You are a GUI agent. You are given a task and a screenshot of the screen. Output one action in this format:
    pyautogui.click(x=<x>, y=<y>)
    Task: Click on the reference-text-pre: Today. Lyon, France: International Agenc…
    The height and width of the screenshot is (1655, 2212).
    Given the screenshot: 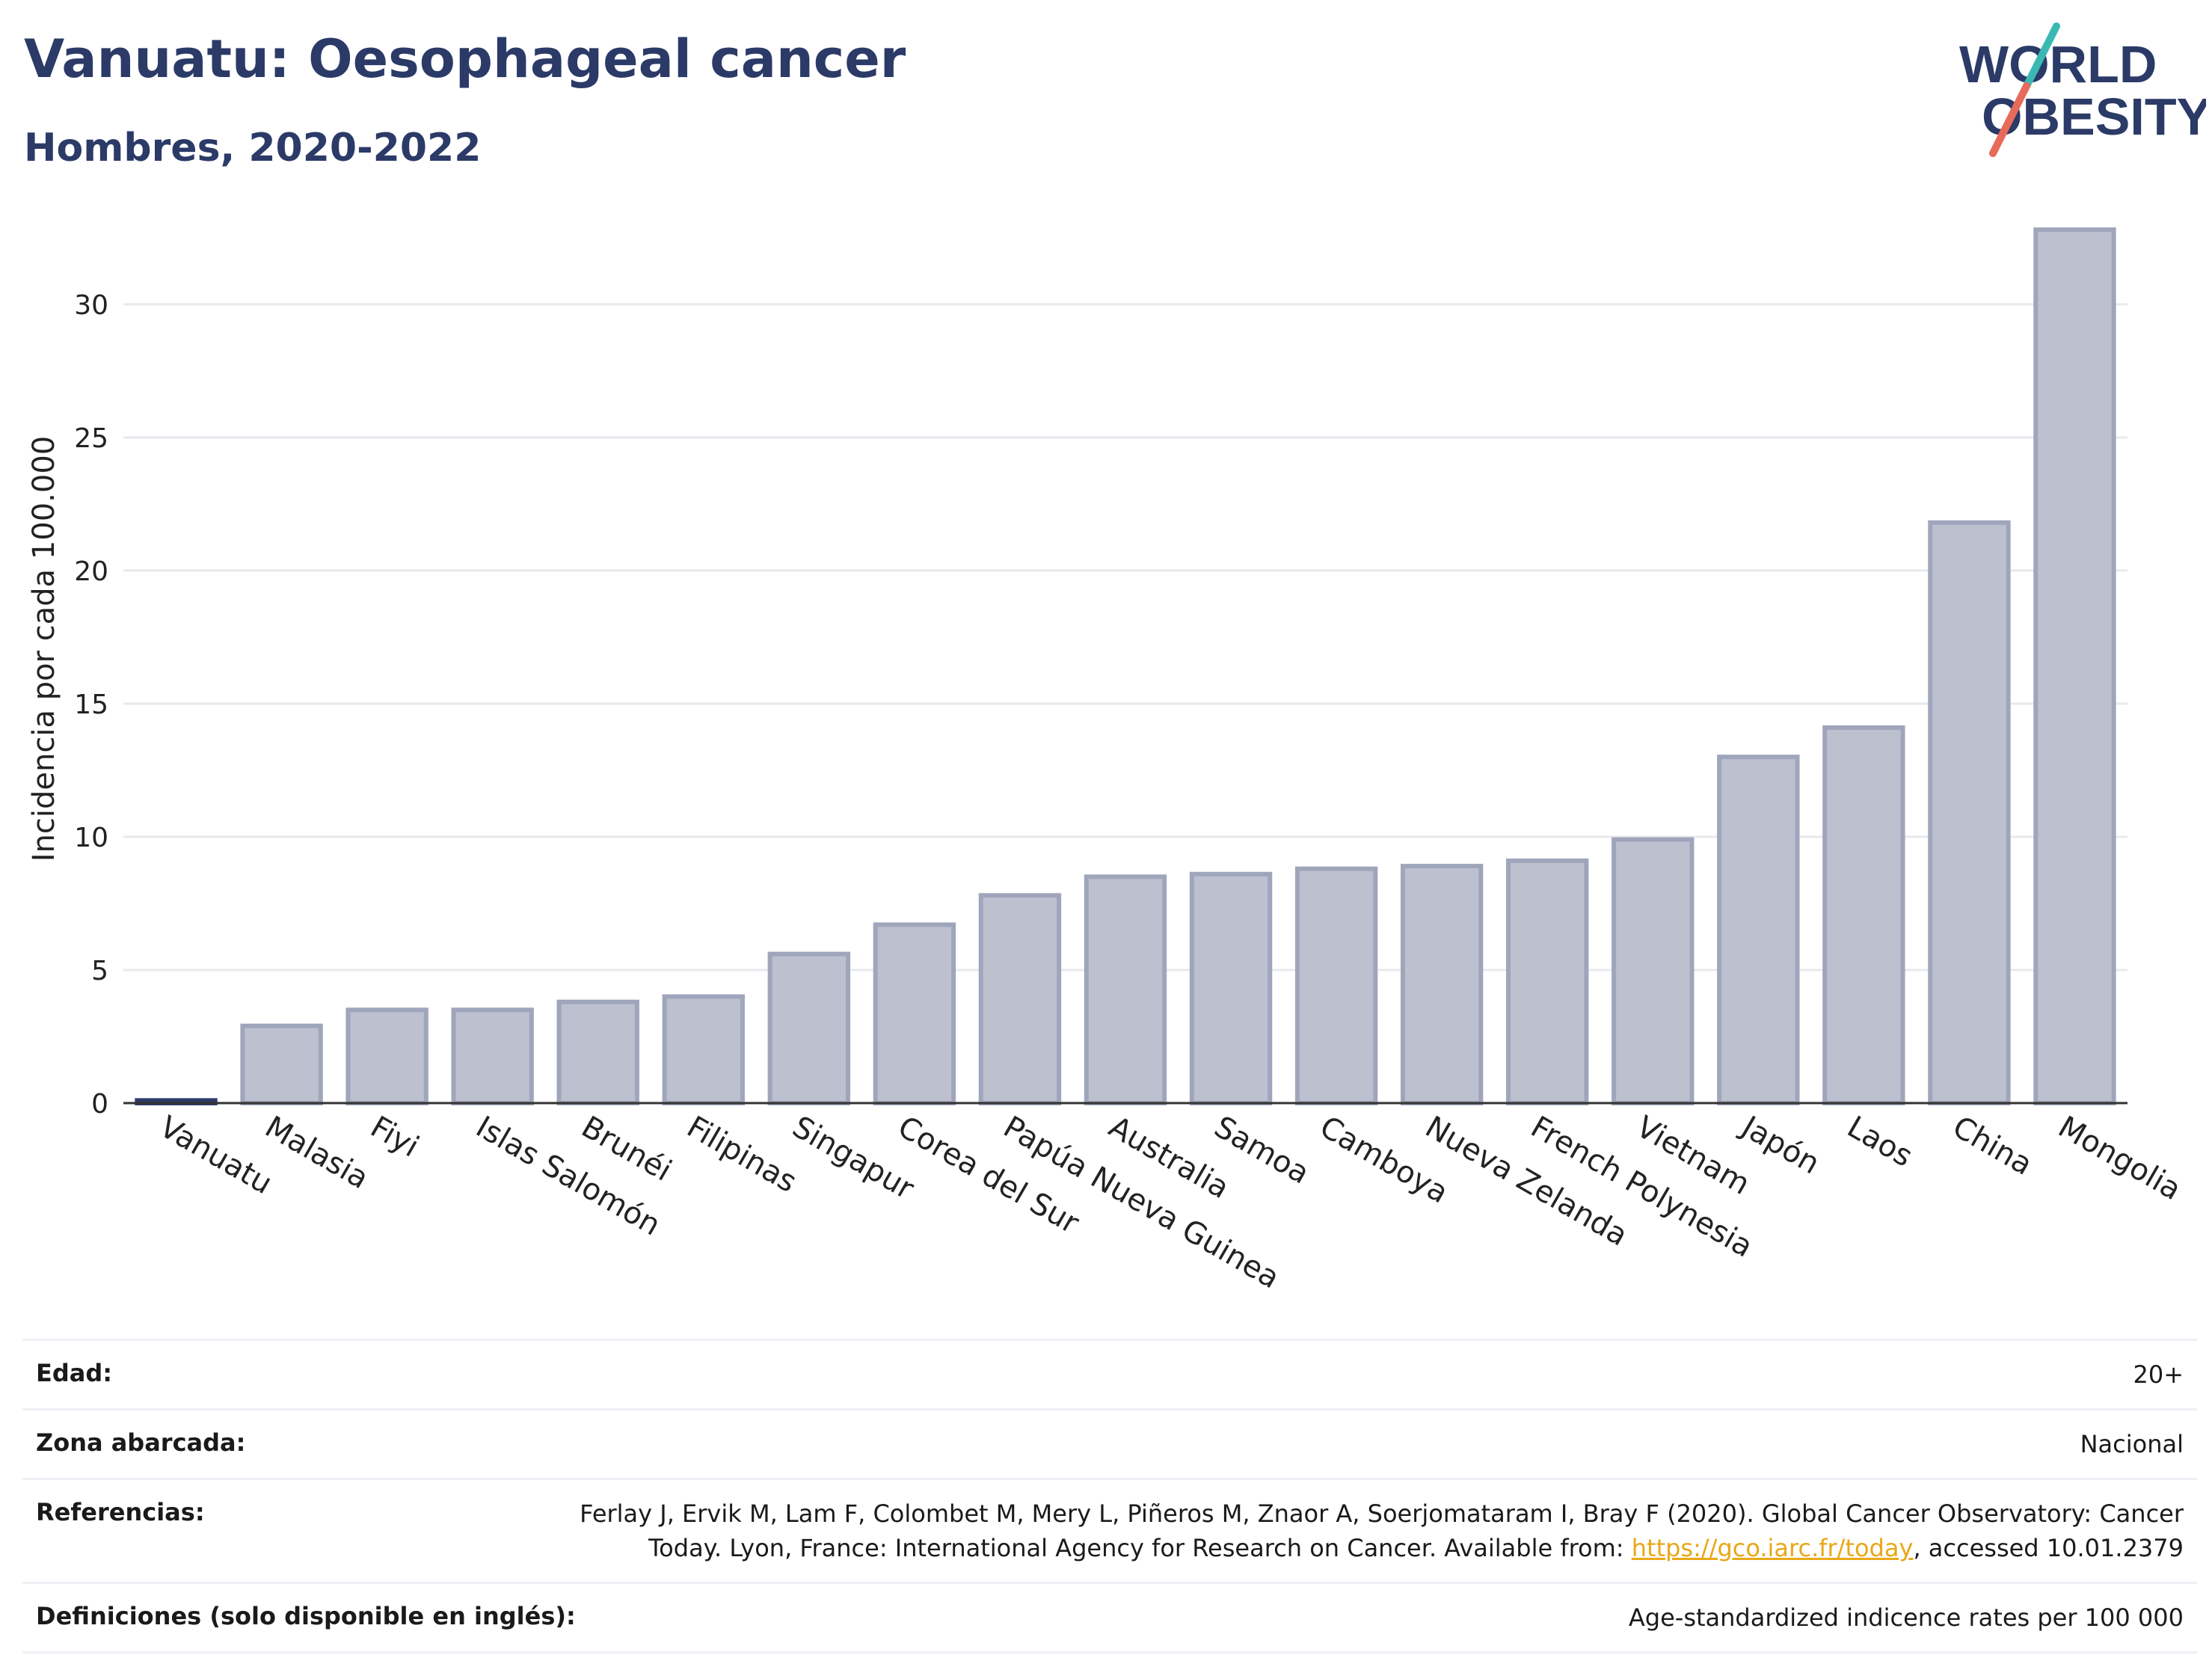 What is the action you would take?
    pyautogui.click(x=1140, y=1548)
    